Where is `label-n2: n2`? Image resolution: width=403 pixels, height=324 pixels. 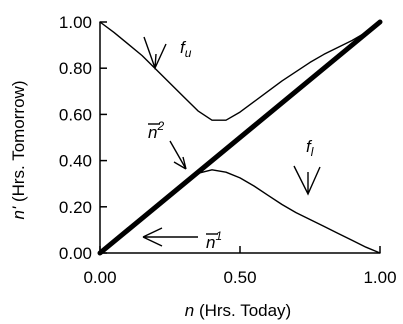
label-n2: n2 is located at coordinates (156, 130).